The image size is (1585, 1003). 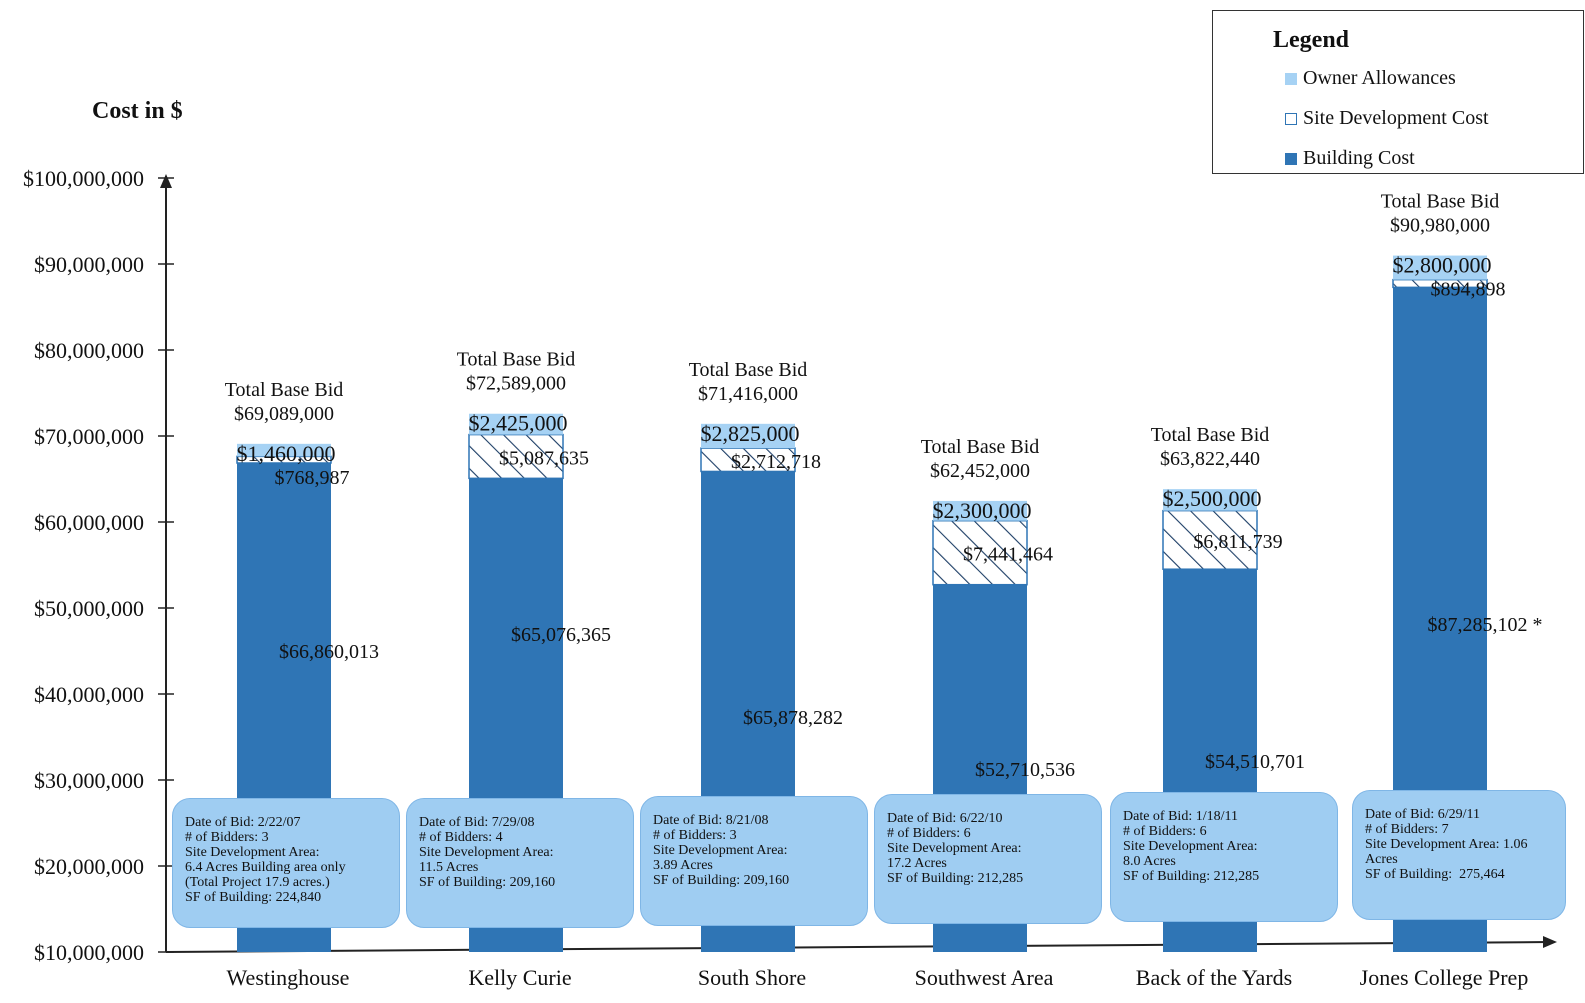 I want to click on y-tick-label: $90,000,000, so click(x=89, y=264).